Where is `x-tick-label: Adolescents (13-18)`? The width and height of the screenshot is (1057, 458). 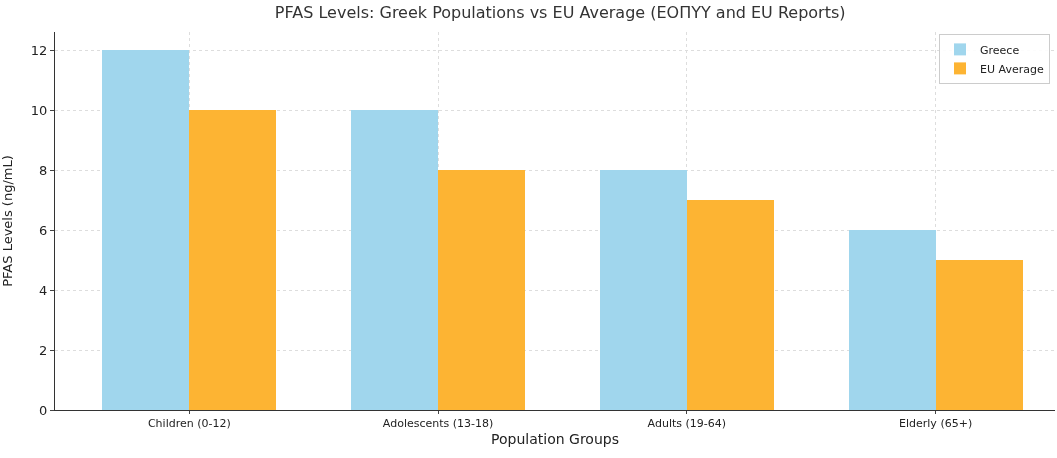 x-tick-label: Adolescents (13-18) is located at coordinates (438, 424).